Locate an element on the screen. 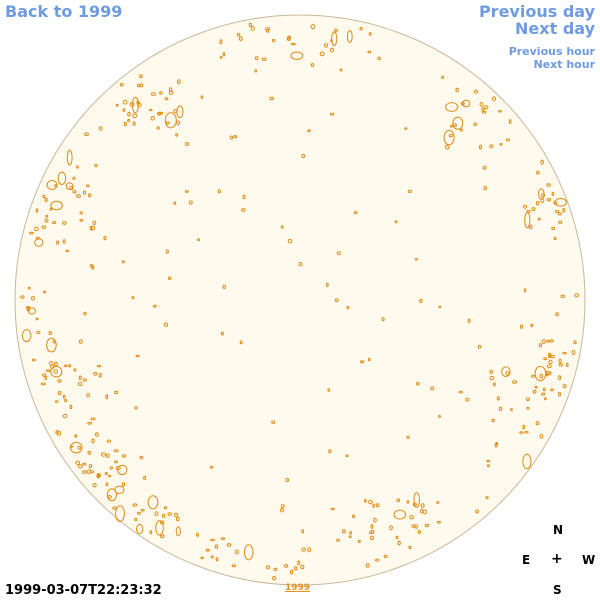 Image resolution: width=600 pixels, height=600 pixels. year-link: 1999 is located at coordinates (298, 588).